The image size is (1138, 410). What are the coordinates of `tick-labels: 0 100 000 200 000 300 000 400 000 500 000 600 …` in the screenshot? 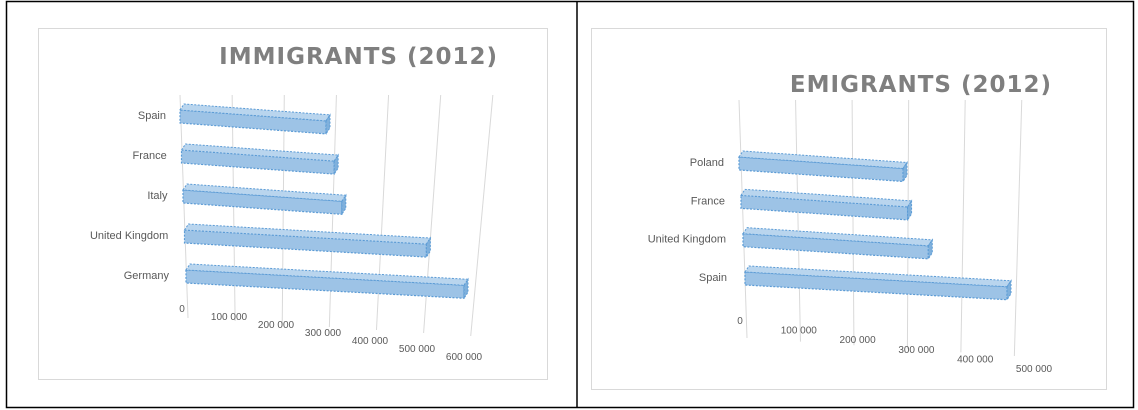 It's located at (330, 333).